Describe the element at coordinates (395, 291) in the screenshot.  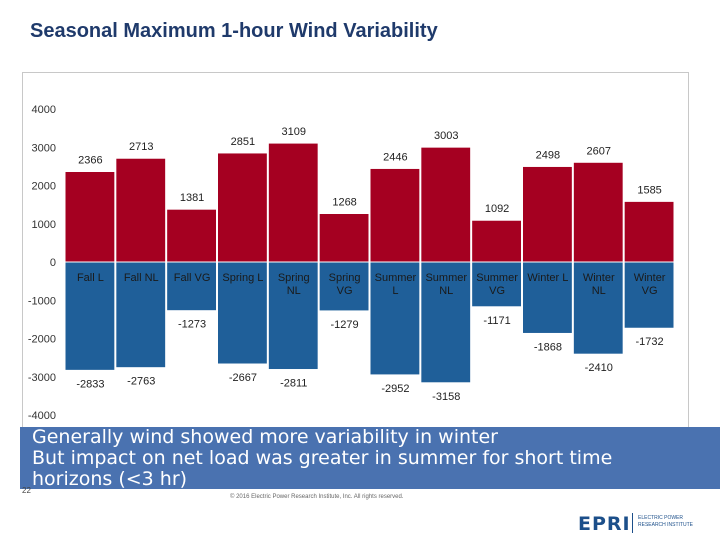
I see `category-label: L` at that location.